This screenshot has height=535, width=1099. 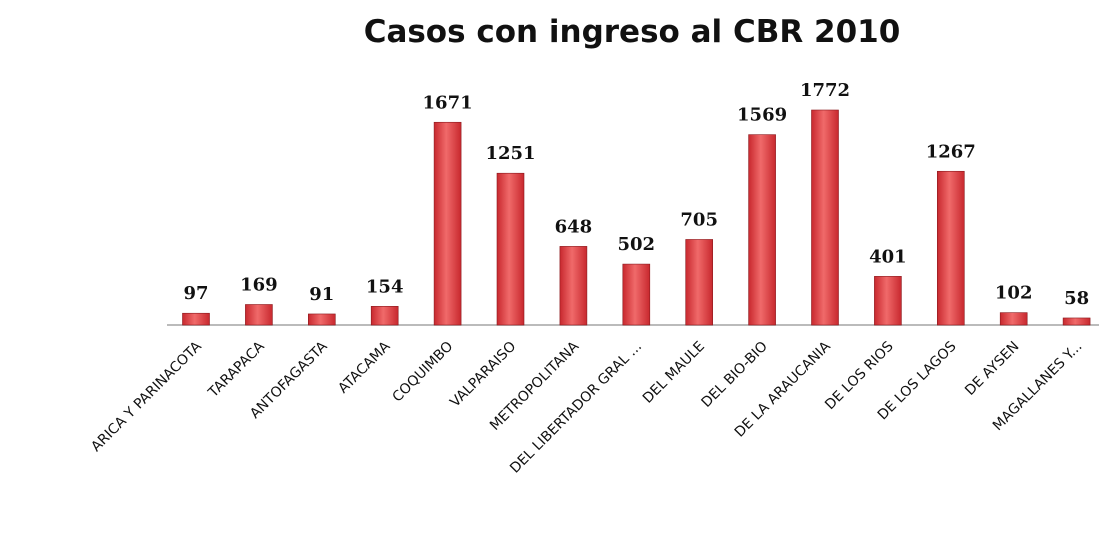 I want to click on value-label: 1251, so click(x=510, y=153).